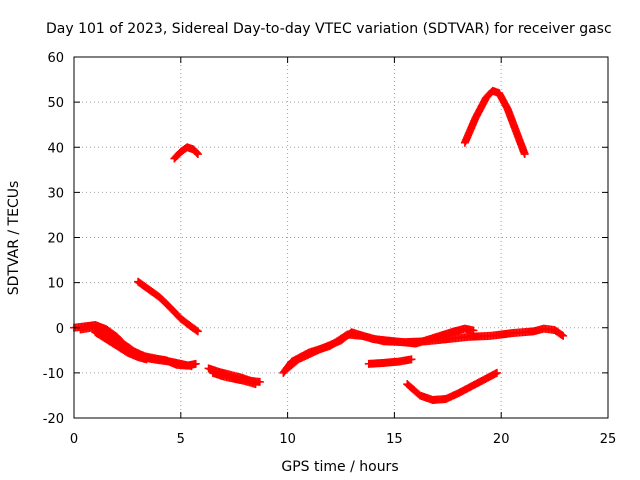 Image resolution: width=640 pixels, height=480 pixels. Describe the element at coordinates (186, 153) in the screenshot. I see `series-track-e` at that location.